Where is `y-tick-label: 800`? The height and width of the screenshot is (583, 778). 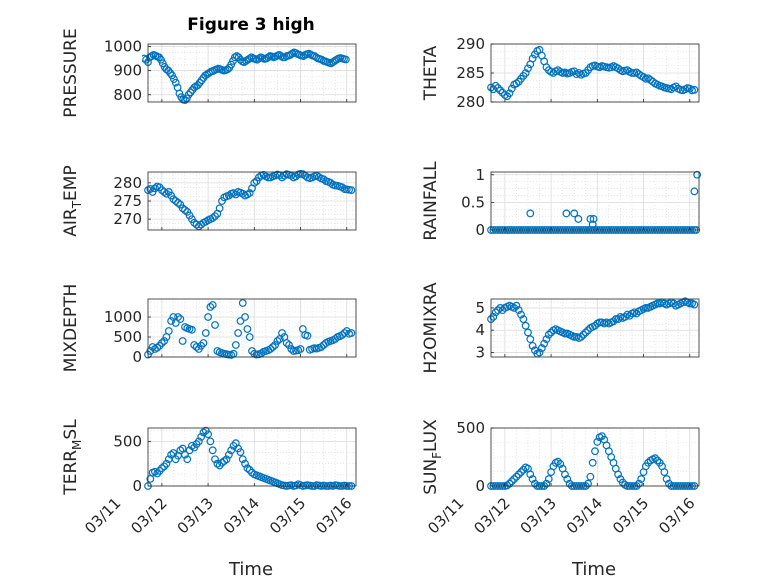 y-tick-label: 800 is located at coordinates (127, 95).